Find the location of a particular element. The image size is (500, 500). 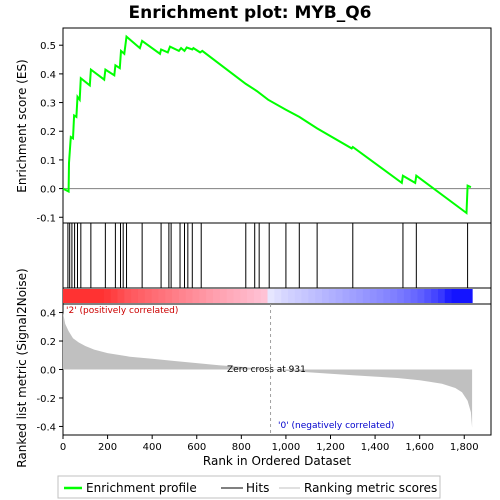

negative-correlation-label: '0' (negatively correlated) is located at coordinates (336, 426).